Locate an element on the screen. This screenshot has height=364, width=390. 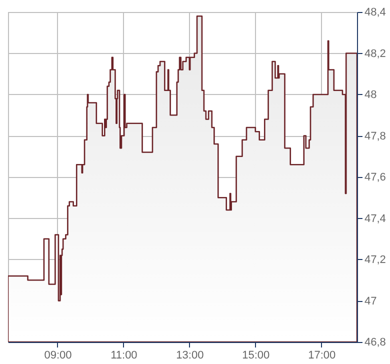
x-tick-label: 09:00 is located at coordinates (58, 356).